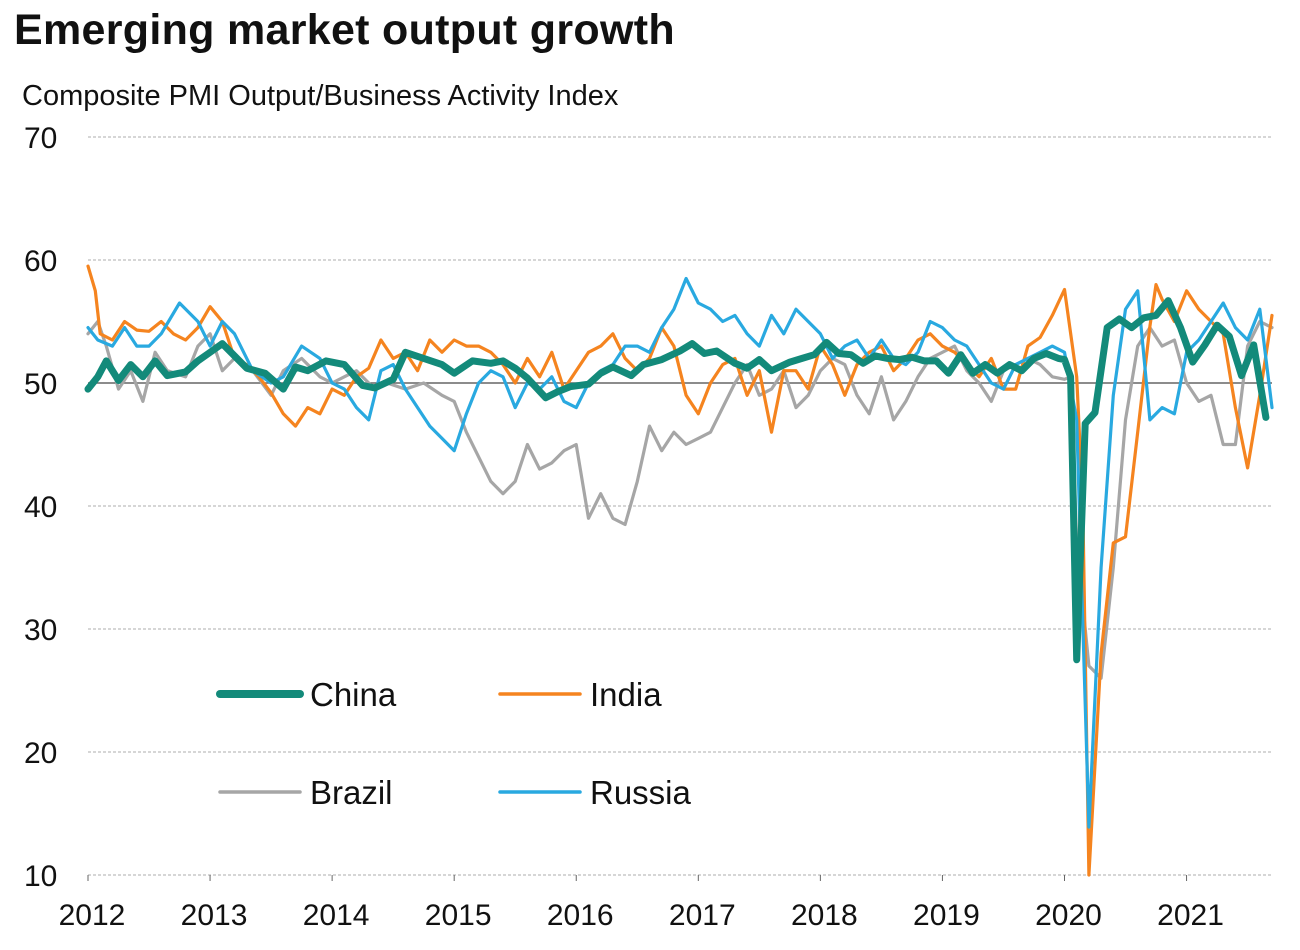 This screenshot has height=950, width=1300. What do you see at coordinates (344, 30) in the screenshot?
I see `chart-title: Emerging market output growth` at bounding box center [344, 30].